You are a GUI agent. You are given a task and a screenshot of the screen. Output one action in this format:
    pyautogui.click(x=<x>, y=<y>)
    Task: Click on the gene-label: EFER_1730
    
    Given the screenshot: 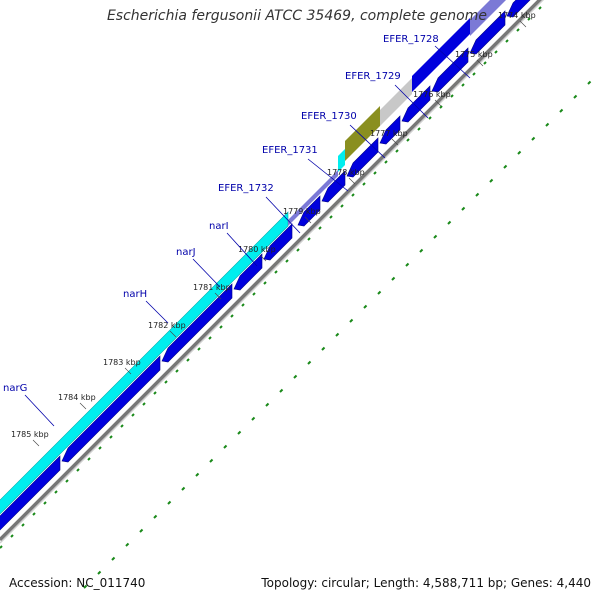 What is the action you would take?
    pyautogui.click(x=329, y=116)
    